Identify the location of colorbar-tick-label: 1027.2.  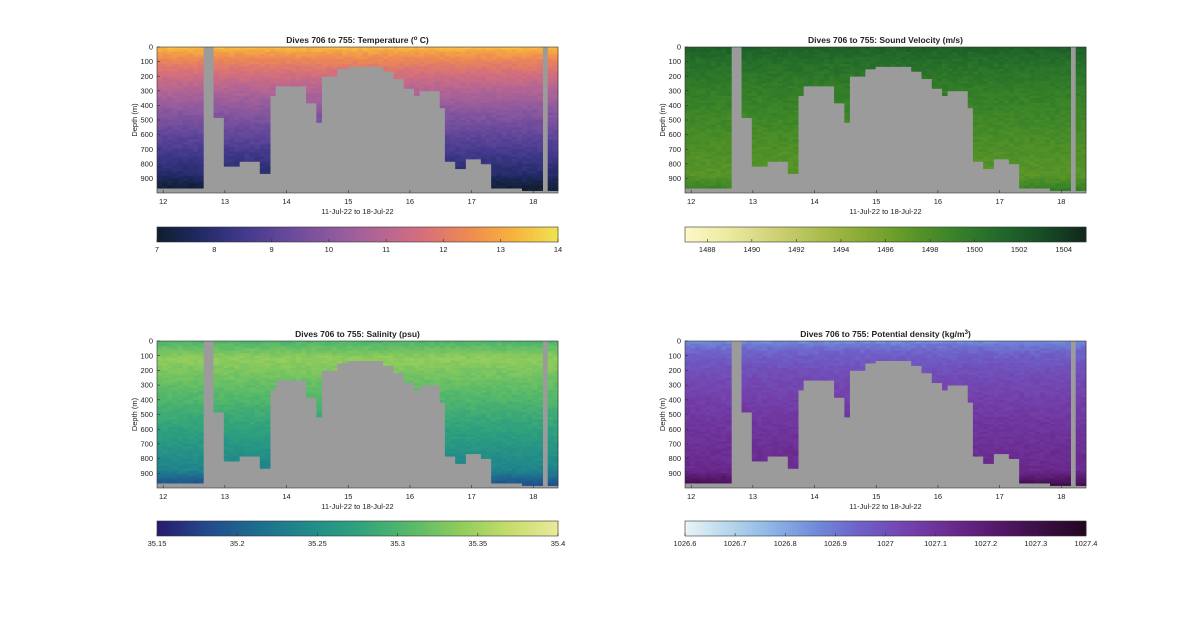
(985, 543).